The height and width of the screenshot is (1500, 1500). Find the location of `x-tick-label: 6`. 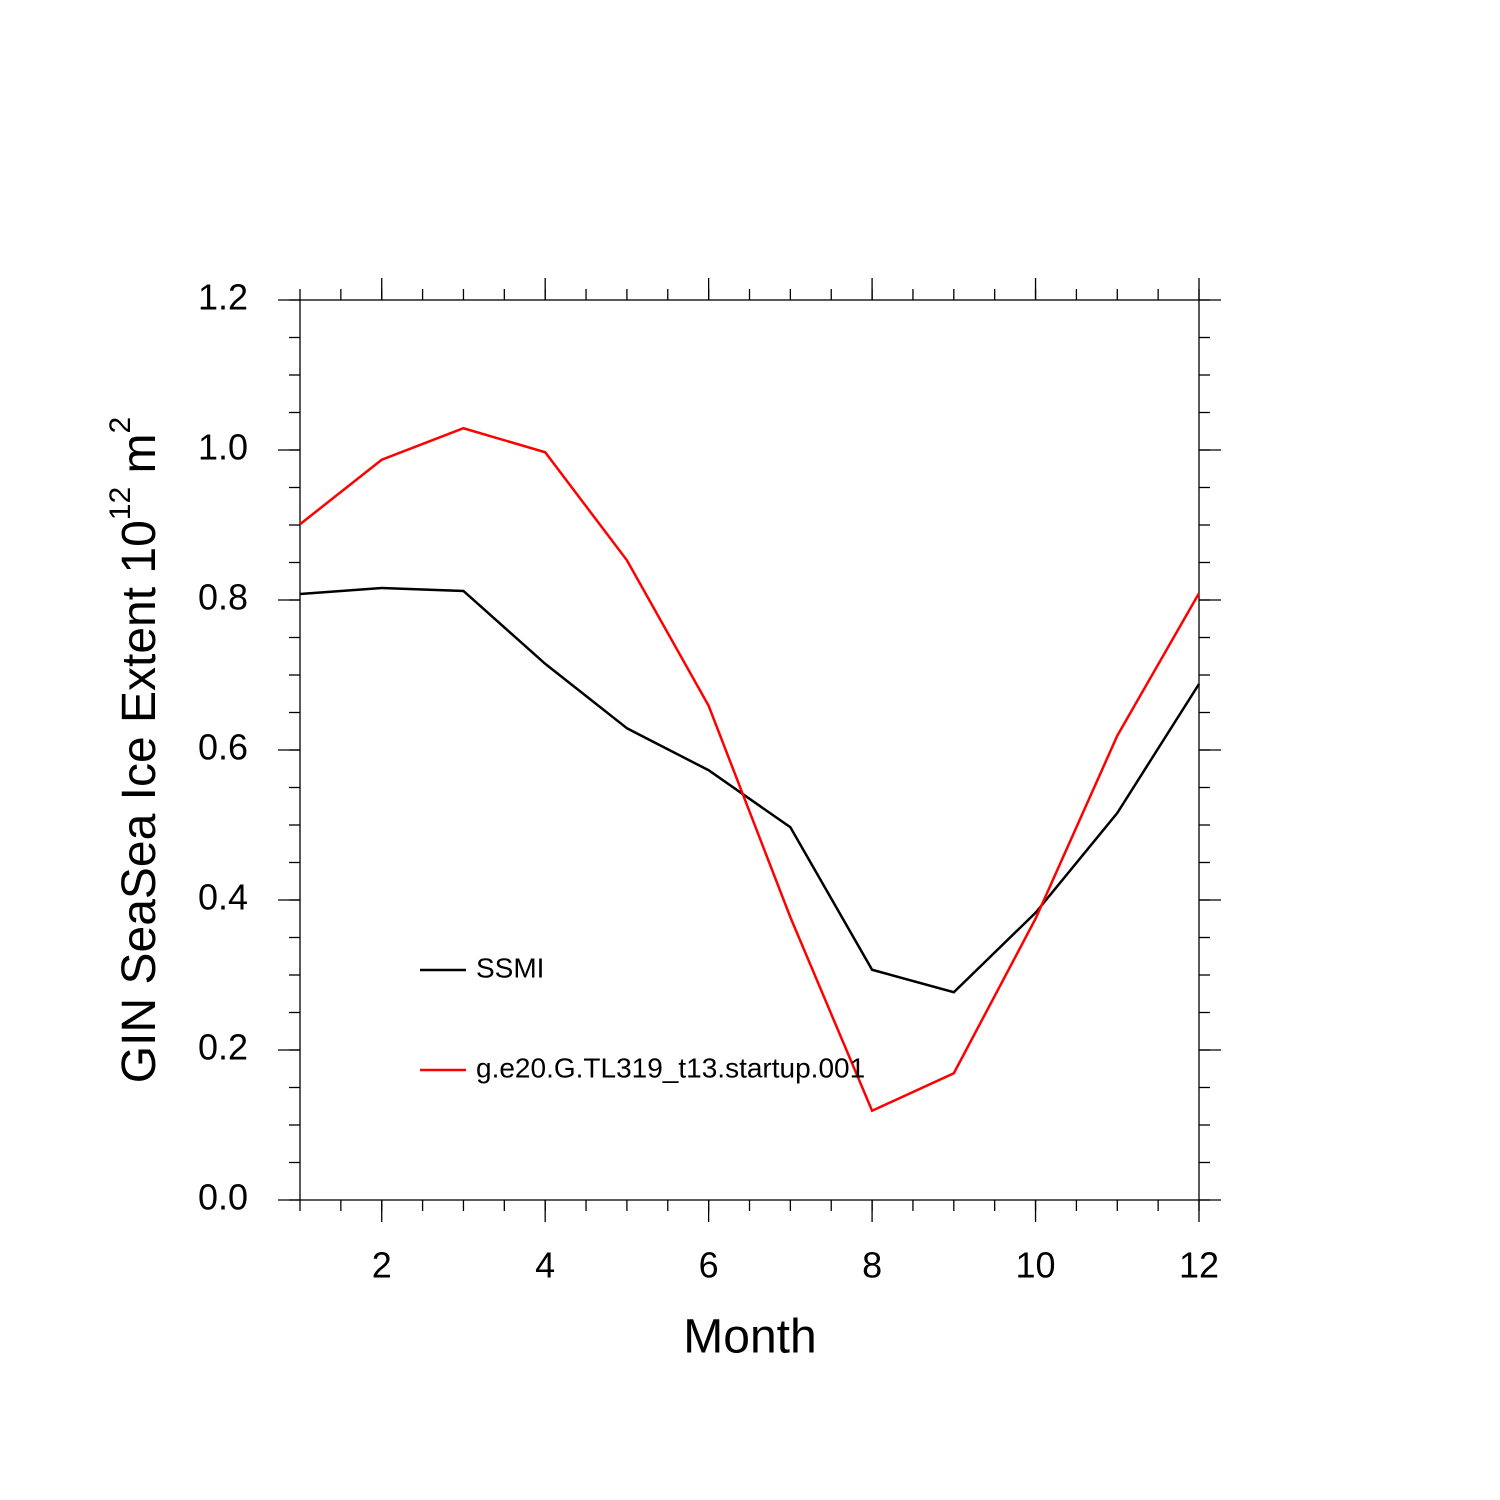

x-tick-label: 6 is located at coordinates (709, 1265).